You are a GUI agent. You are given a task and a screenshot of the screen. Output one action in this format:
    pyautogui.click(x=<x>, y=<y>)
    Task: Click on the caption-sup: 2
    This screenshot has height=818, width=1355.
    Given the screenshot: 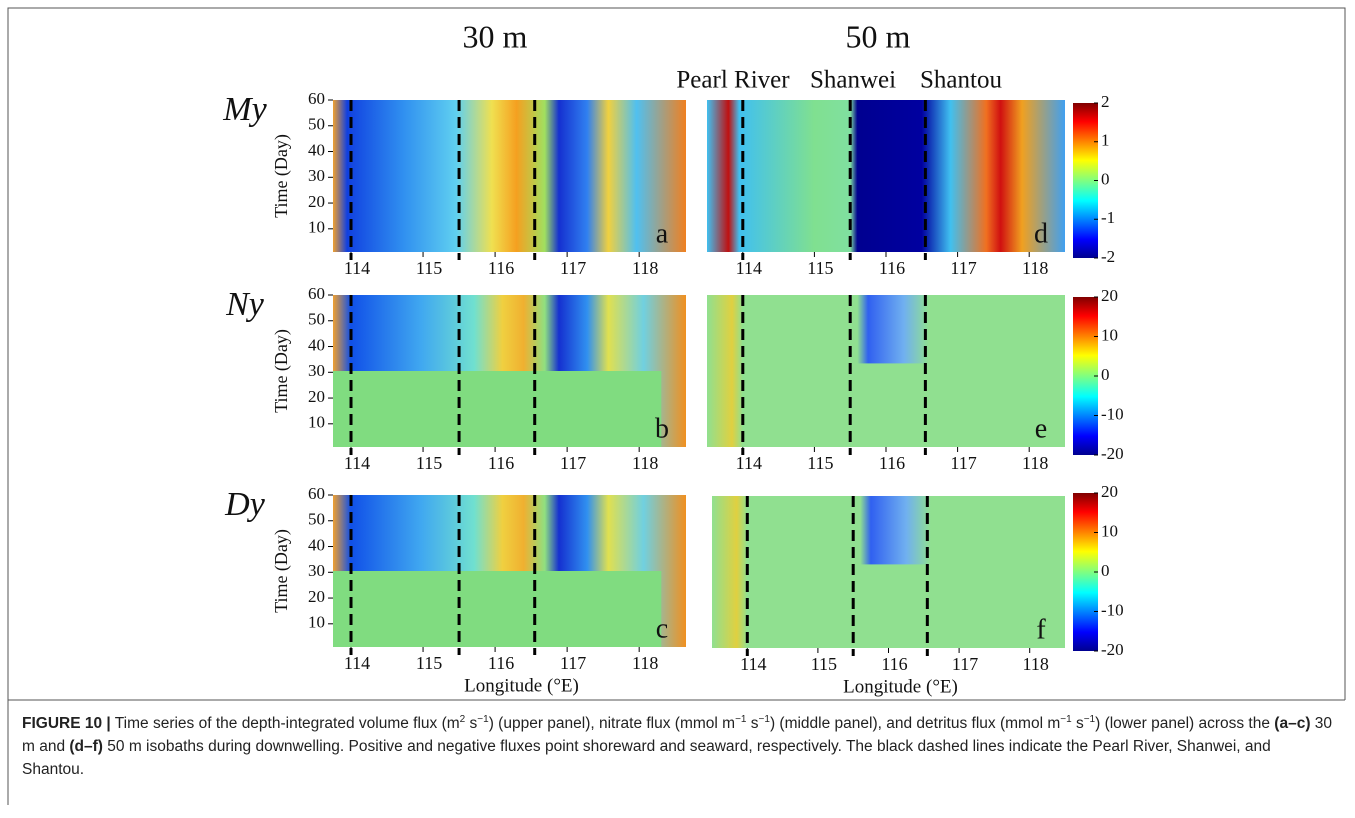 What is the action you would take?
    pyautogui.click(x=462, y=719)
    